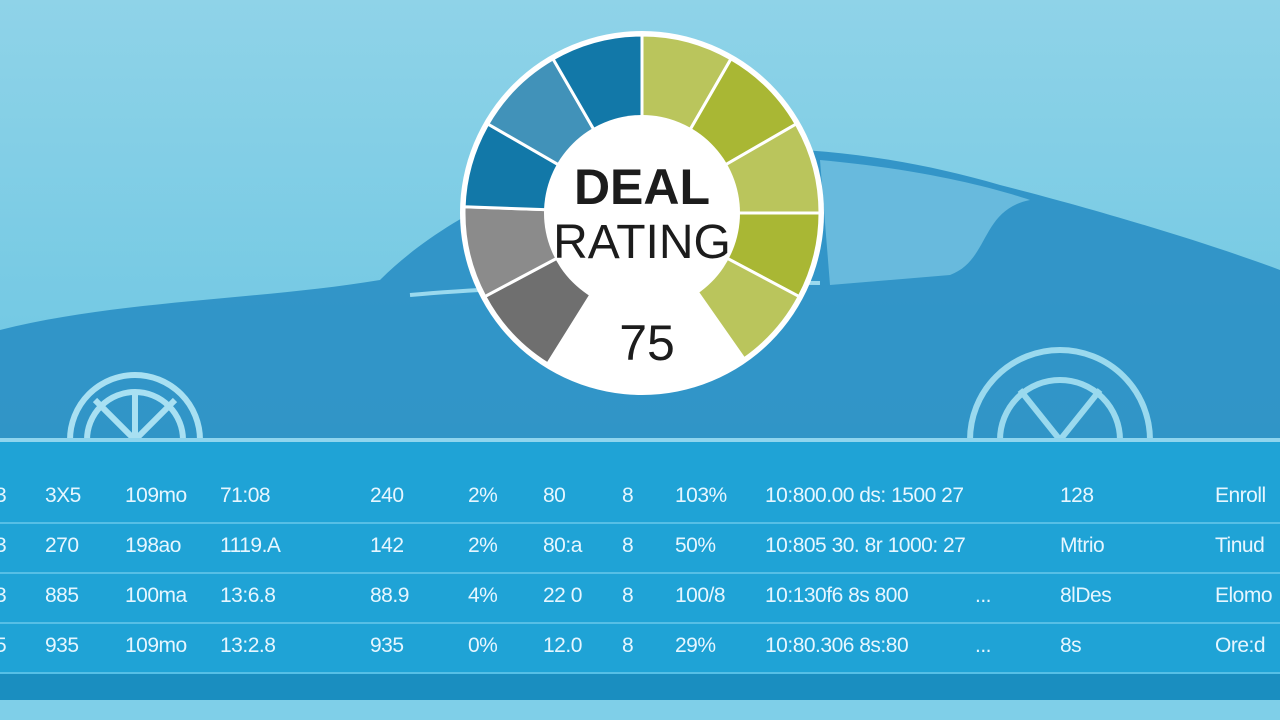  What do you see at coordinates (250, 545) in the screenshot?
I see `table-cell: 1119.A` at bounding box center [250, 545].